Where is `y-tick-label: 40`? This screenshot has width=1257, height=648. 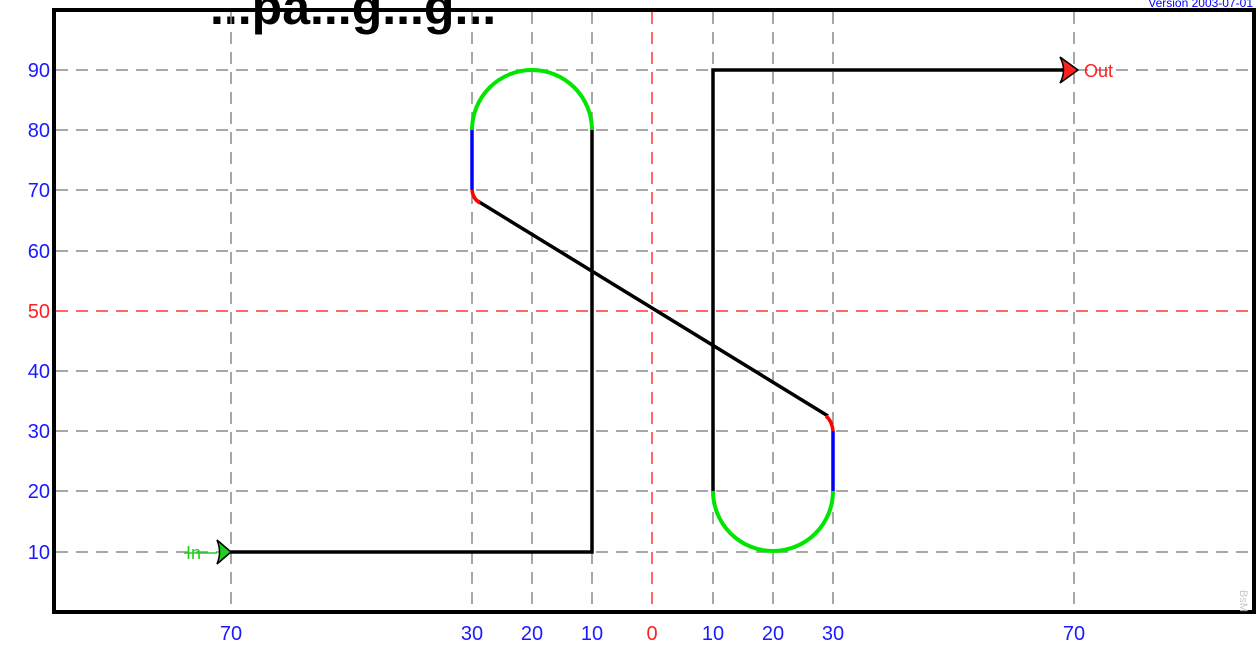 y-tick-label: 40 is located at coordinates (39, 372).